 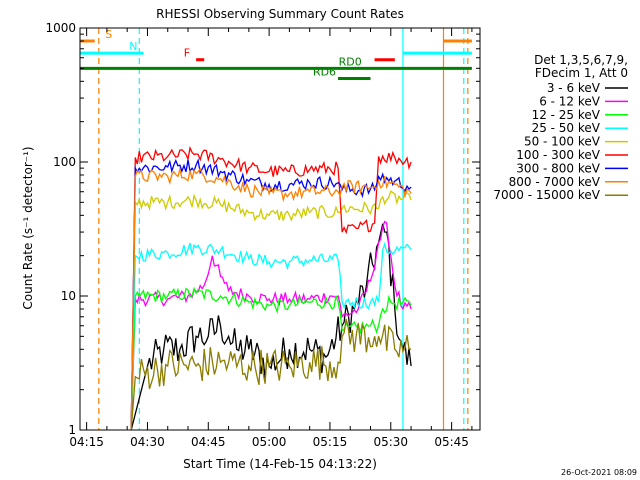 I want to click on y-tick-label: 10, so click(x=68, y=296).